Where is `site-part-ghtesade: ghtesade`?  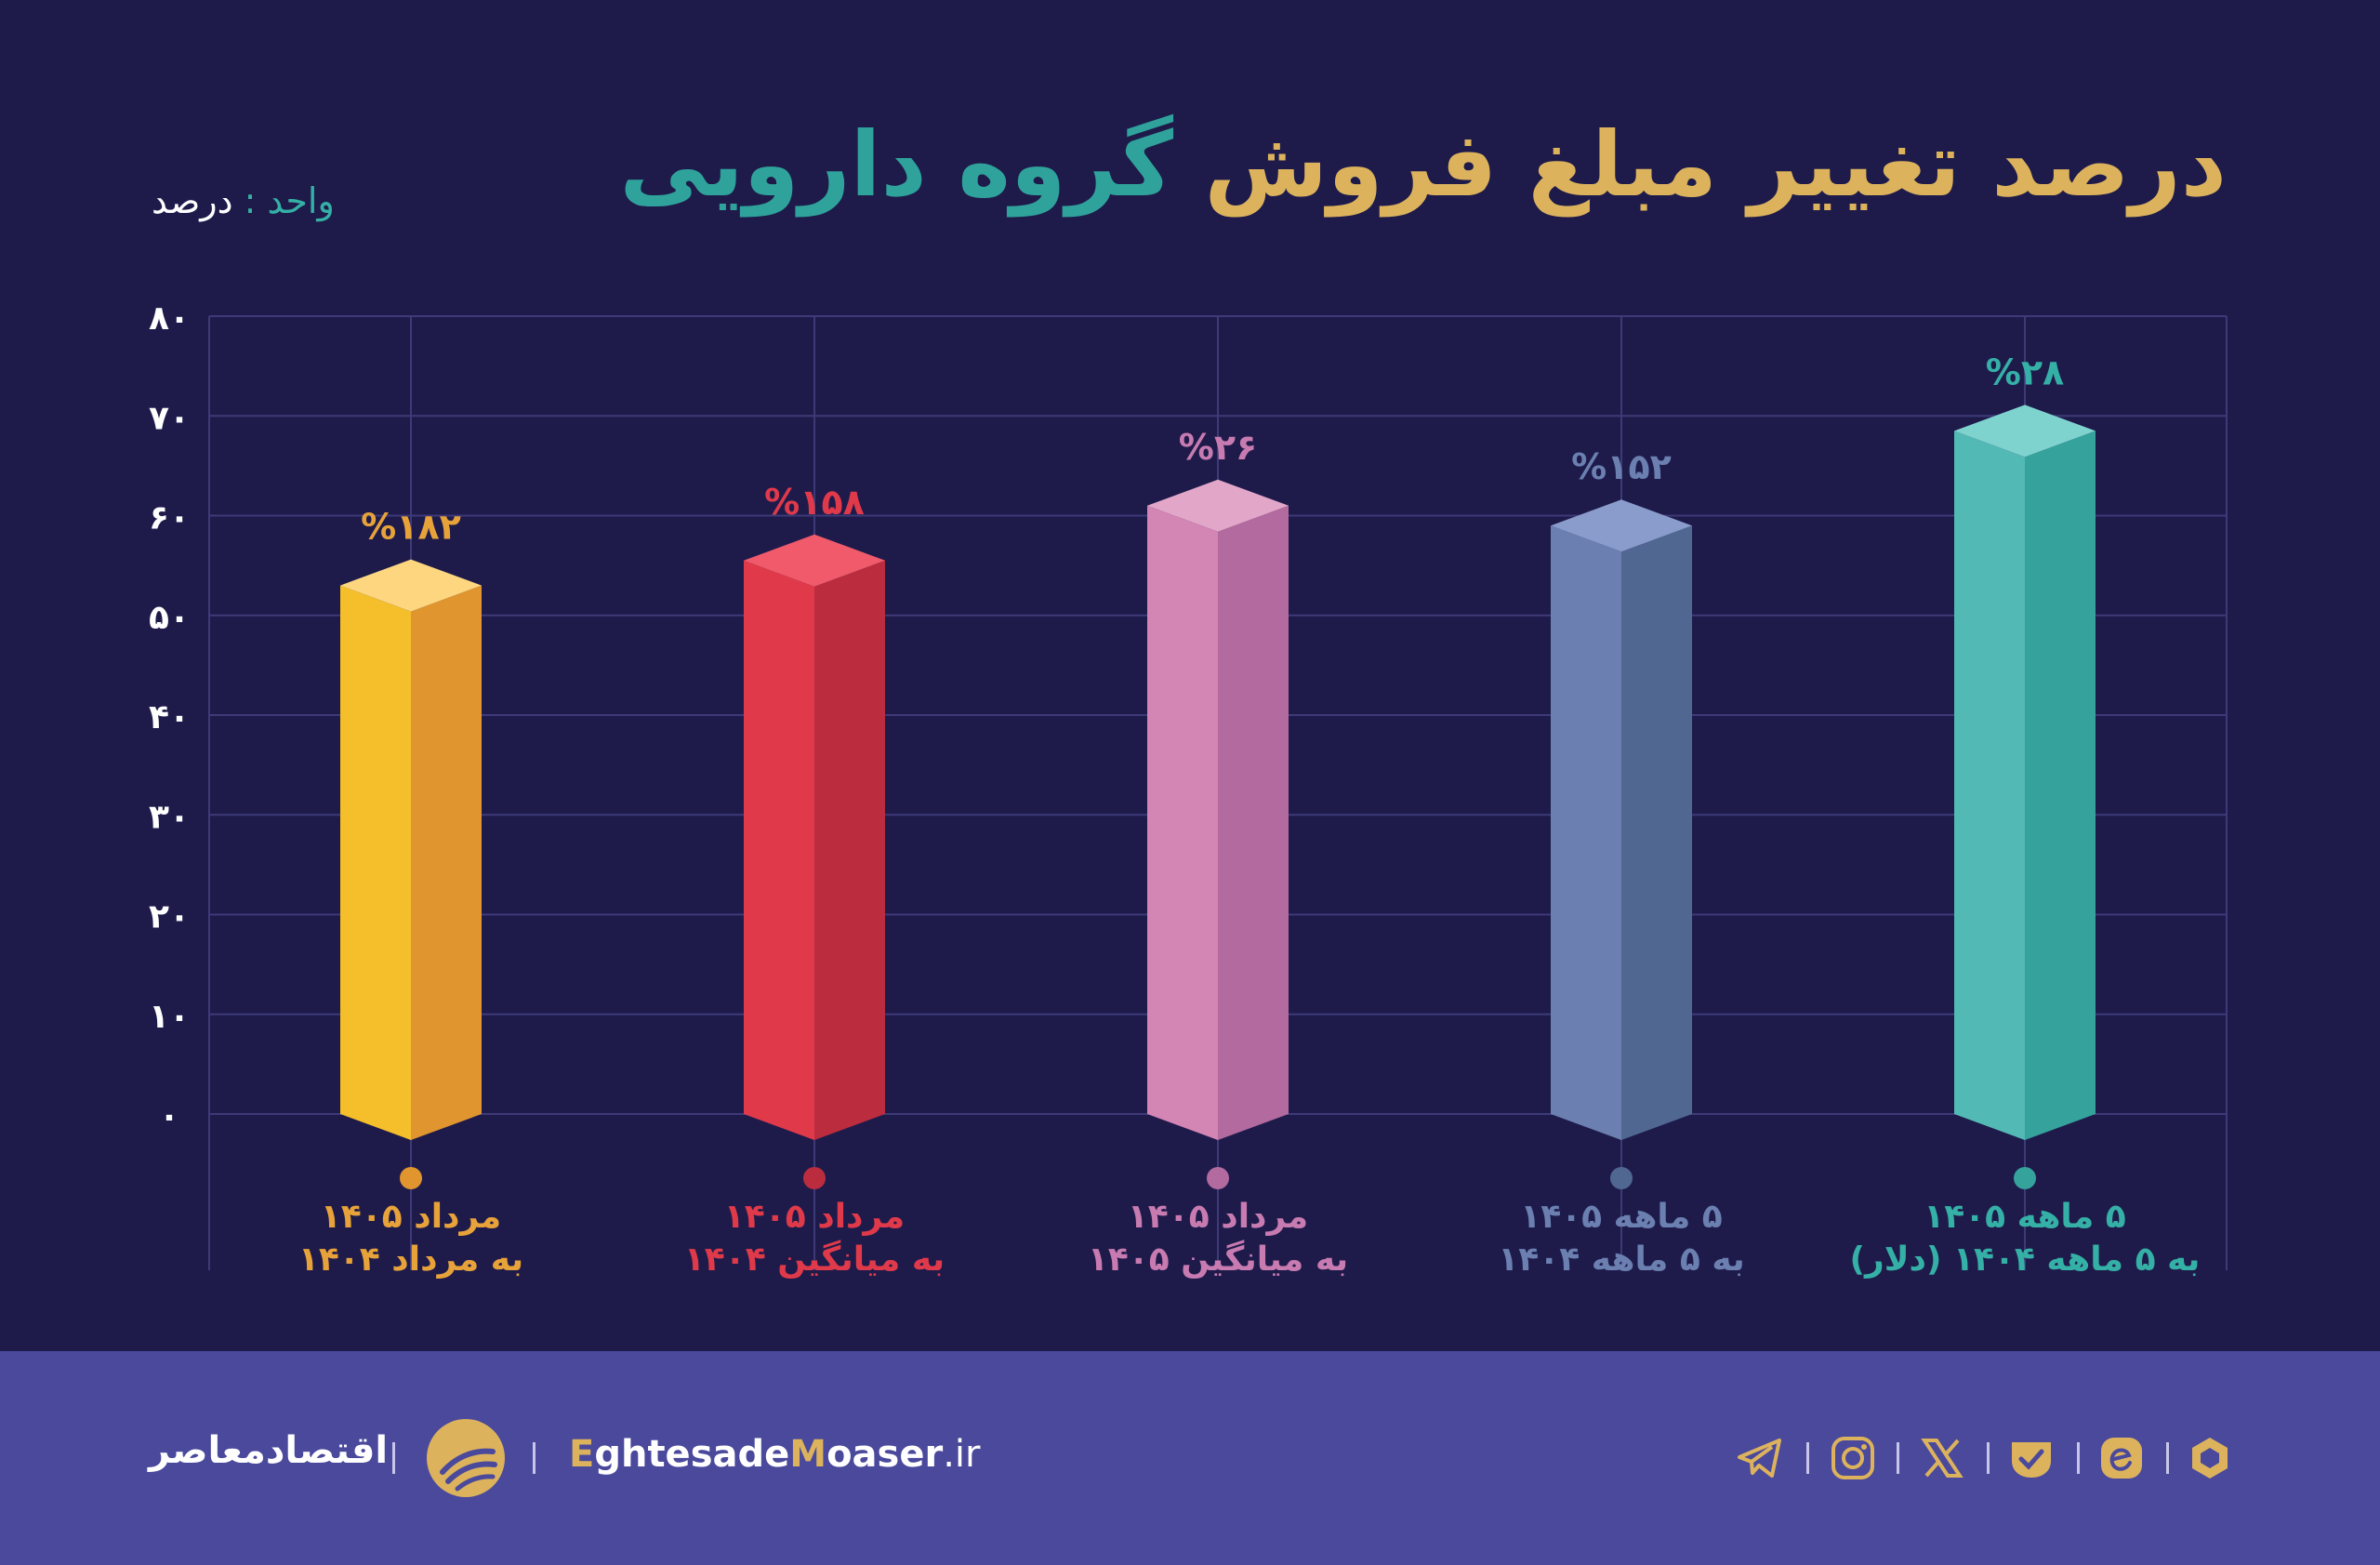 site-part-ghtesade: ghtesade is located at coordinates (692, 1454).